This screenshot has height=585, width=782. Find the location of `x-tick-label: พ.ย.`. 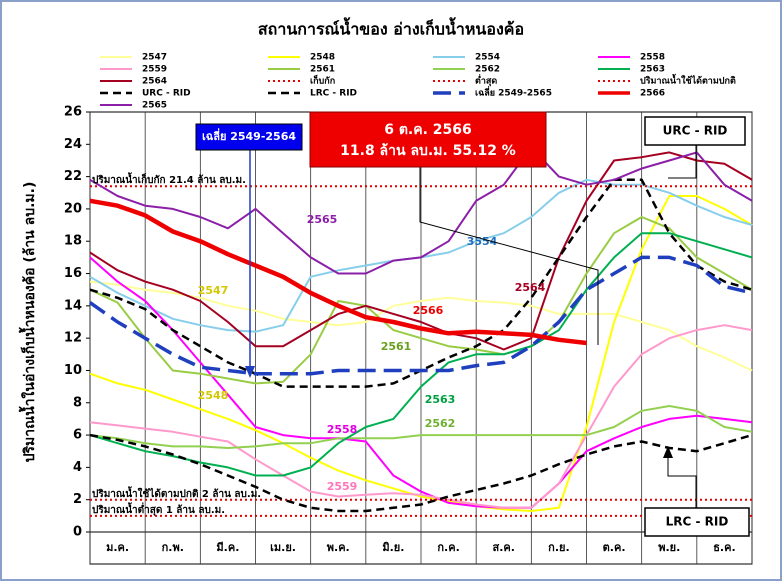

x-tick-label: พ.ย. is located at coordinates (669, 547).